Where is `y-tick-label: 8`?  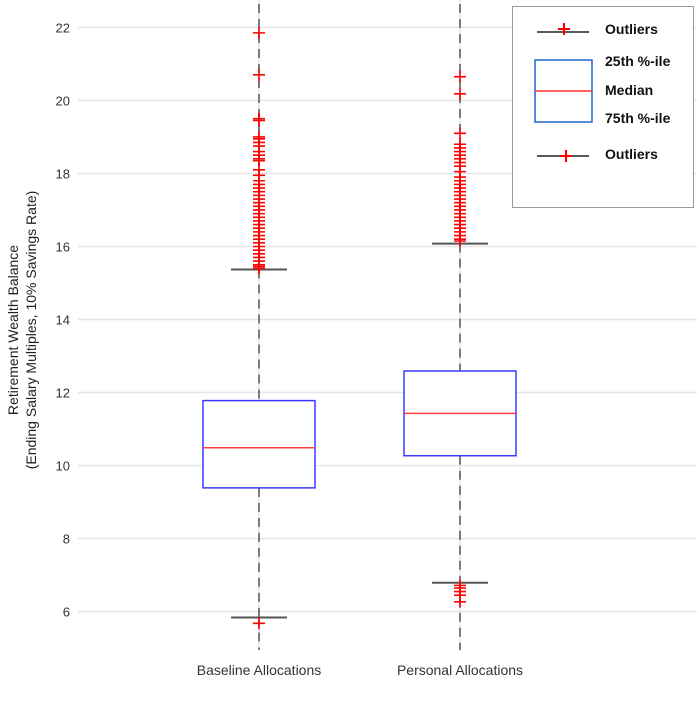 y-tick-label: 8 is located at coordinates (66, 539).